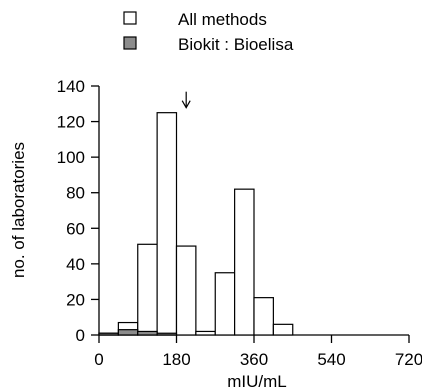 Image resolution: width=422 pixels, height=392 pixels. I want to click on x-tick-label-360: 360, so click(254, 359).